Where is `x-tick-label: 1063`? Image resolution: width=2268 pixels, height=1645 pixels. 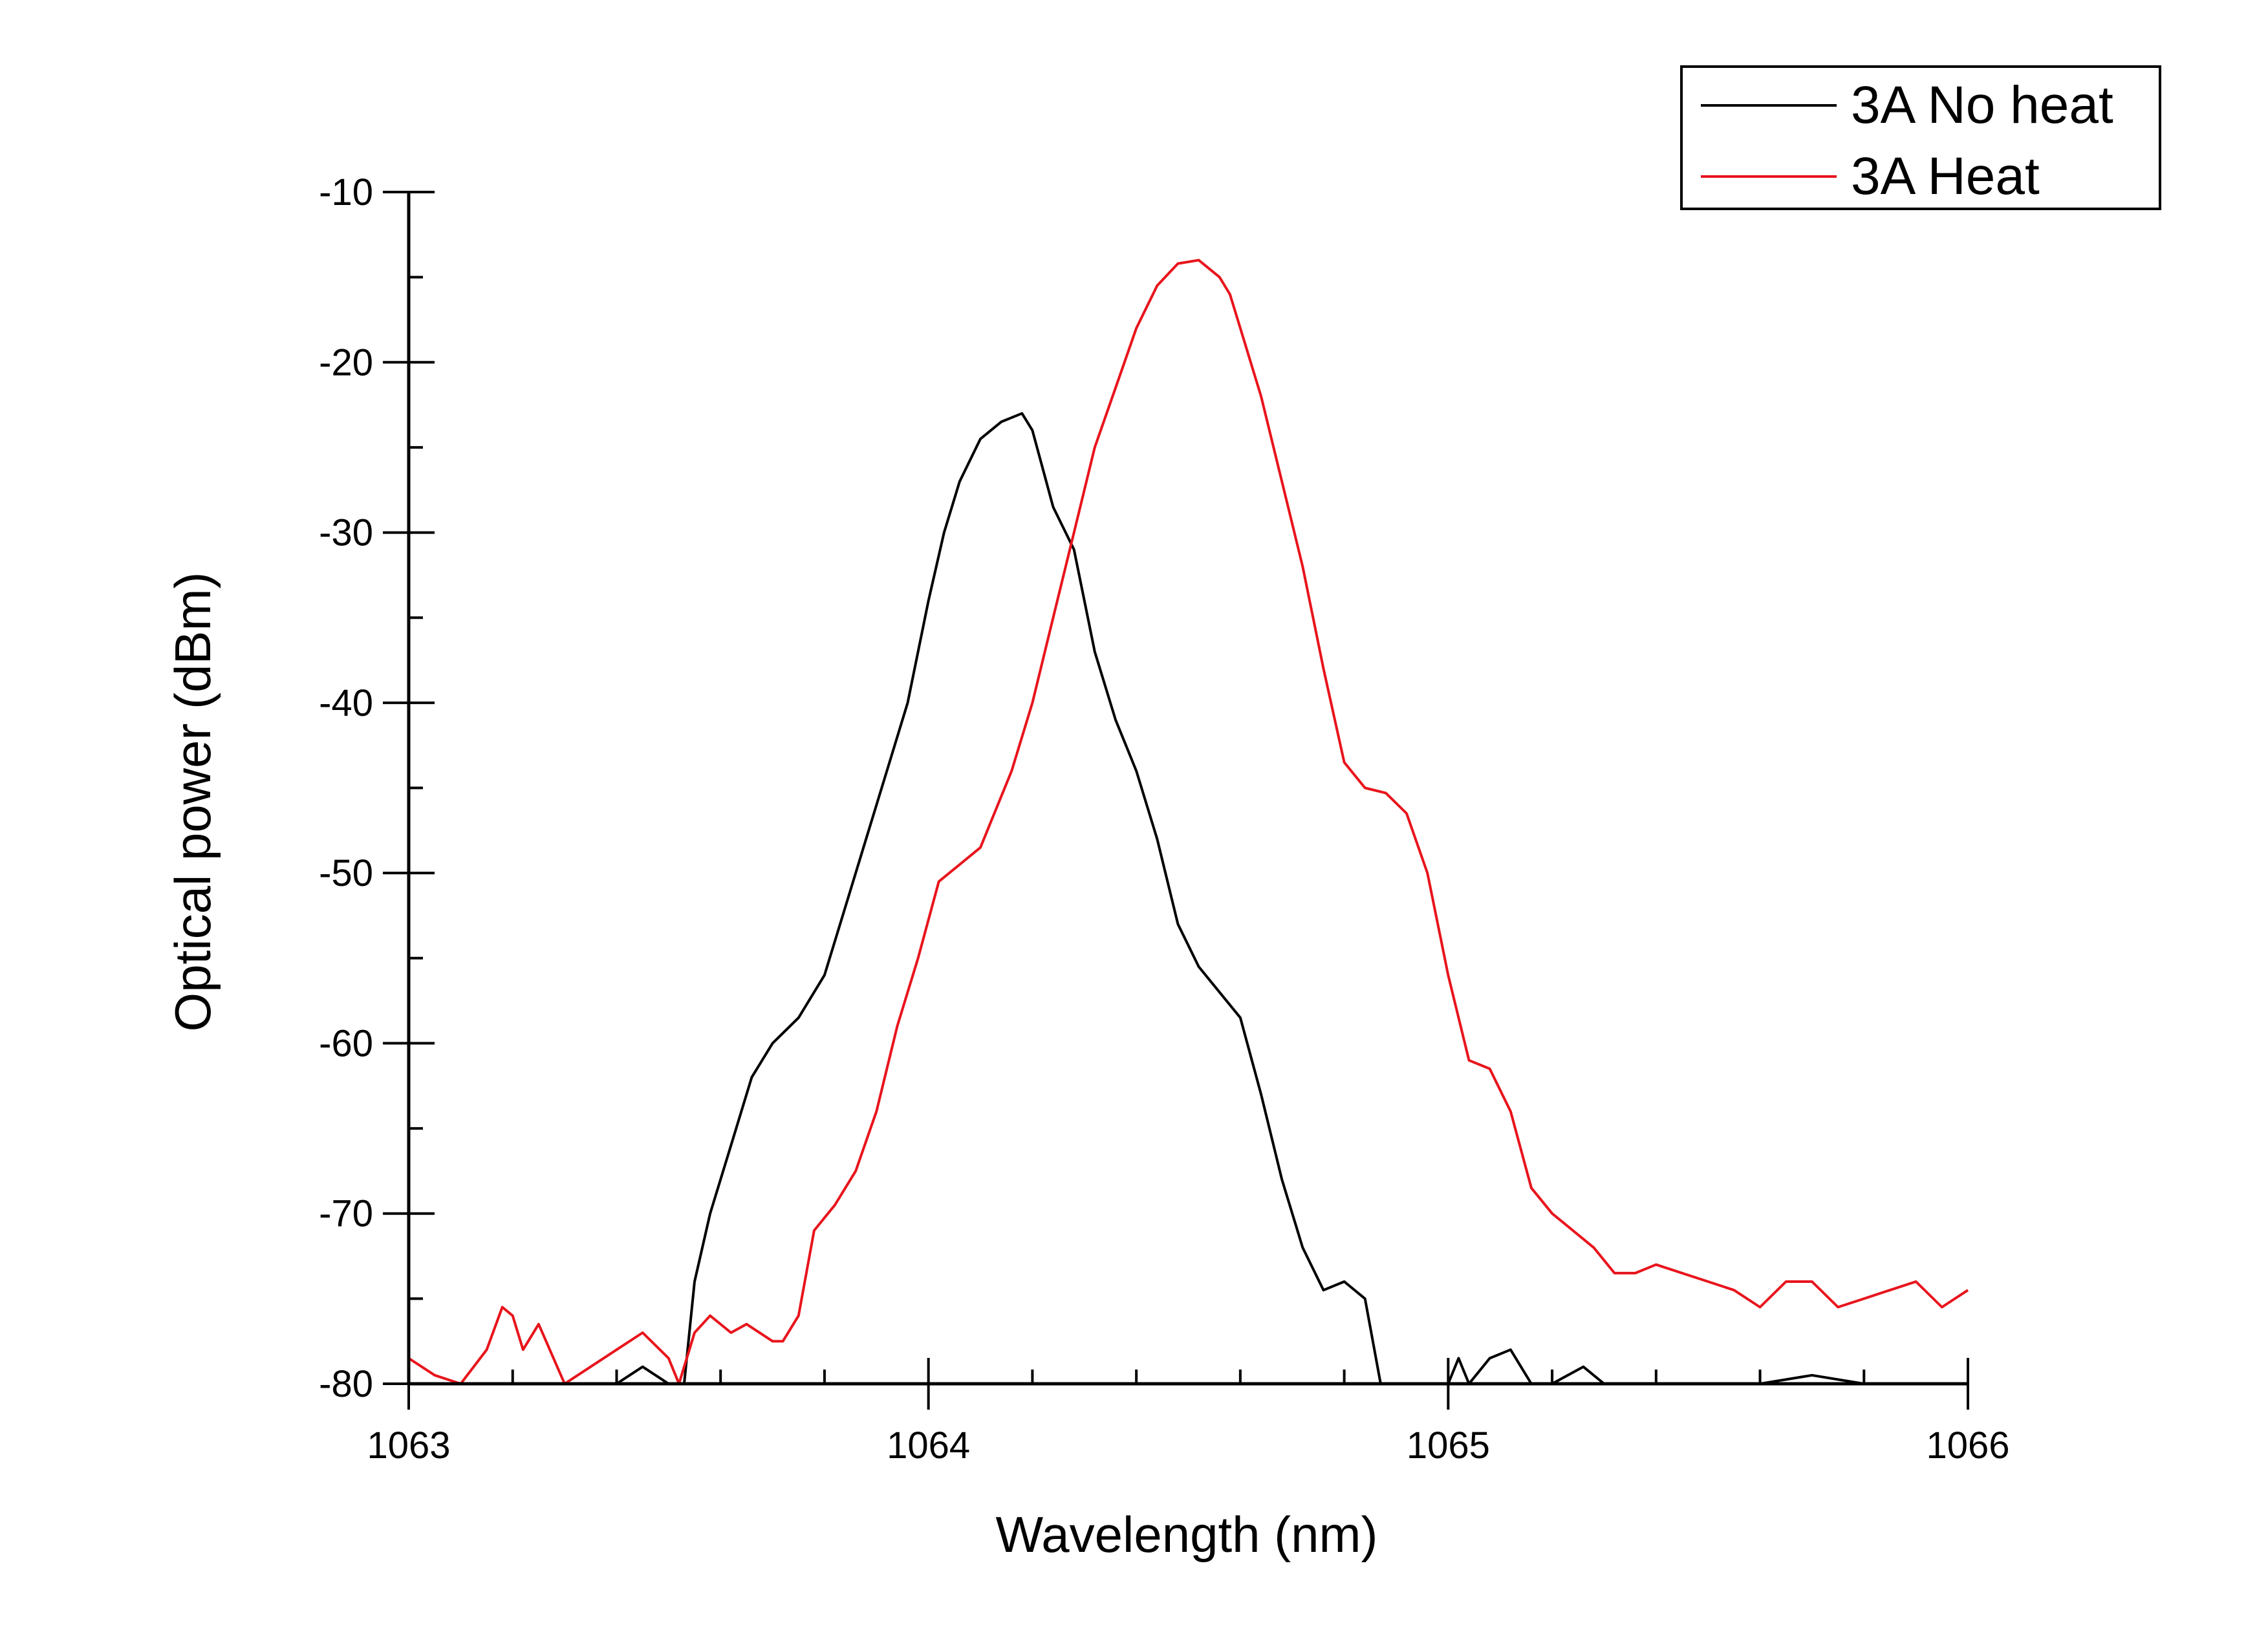
x-tick-label: 1063 is located at coordinates (408, 1446).